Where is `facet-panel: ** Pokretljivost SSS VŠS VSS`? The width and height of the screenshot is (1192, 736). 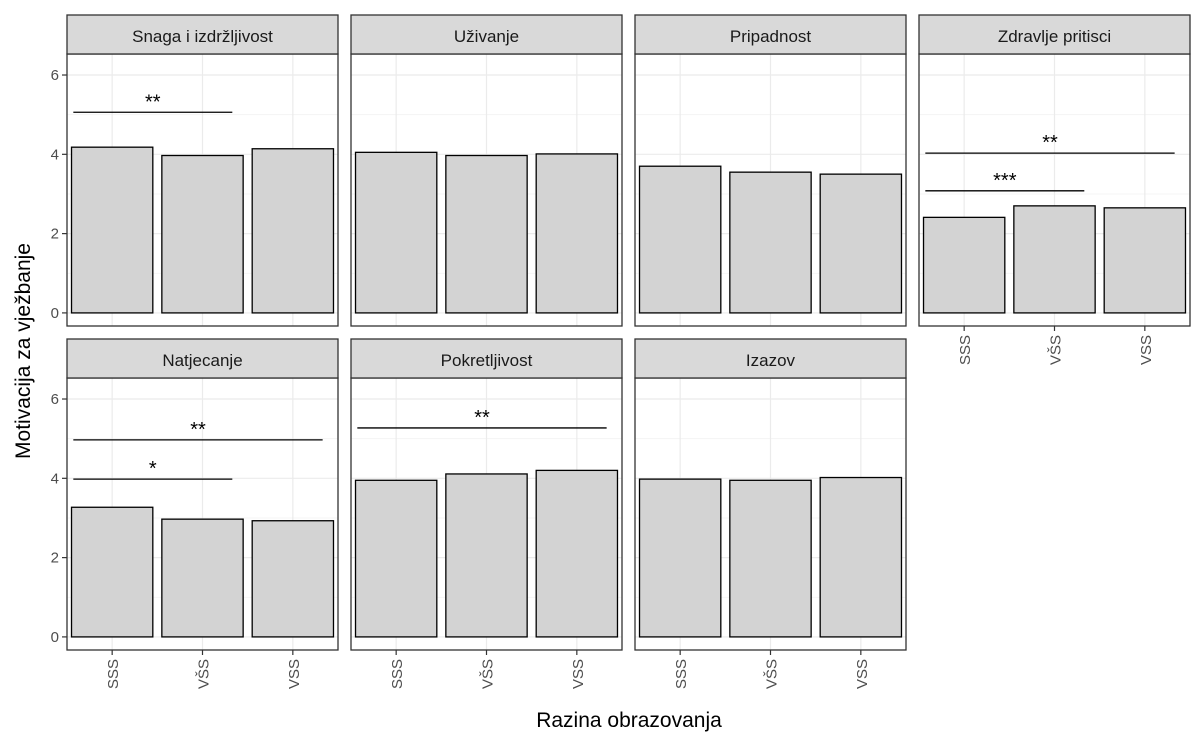 facet-panel: ** Pokretljivost SSS VŠS VSS is located at coordinates (486, 513).